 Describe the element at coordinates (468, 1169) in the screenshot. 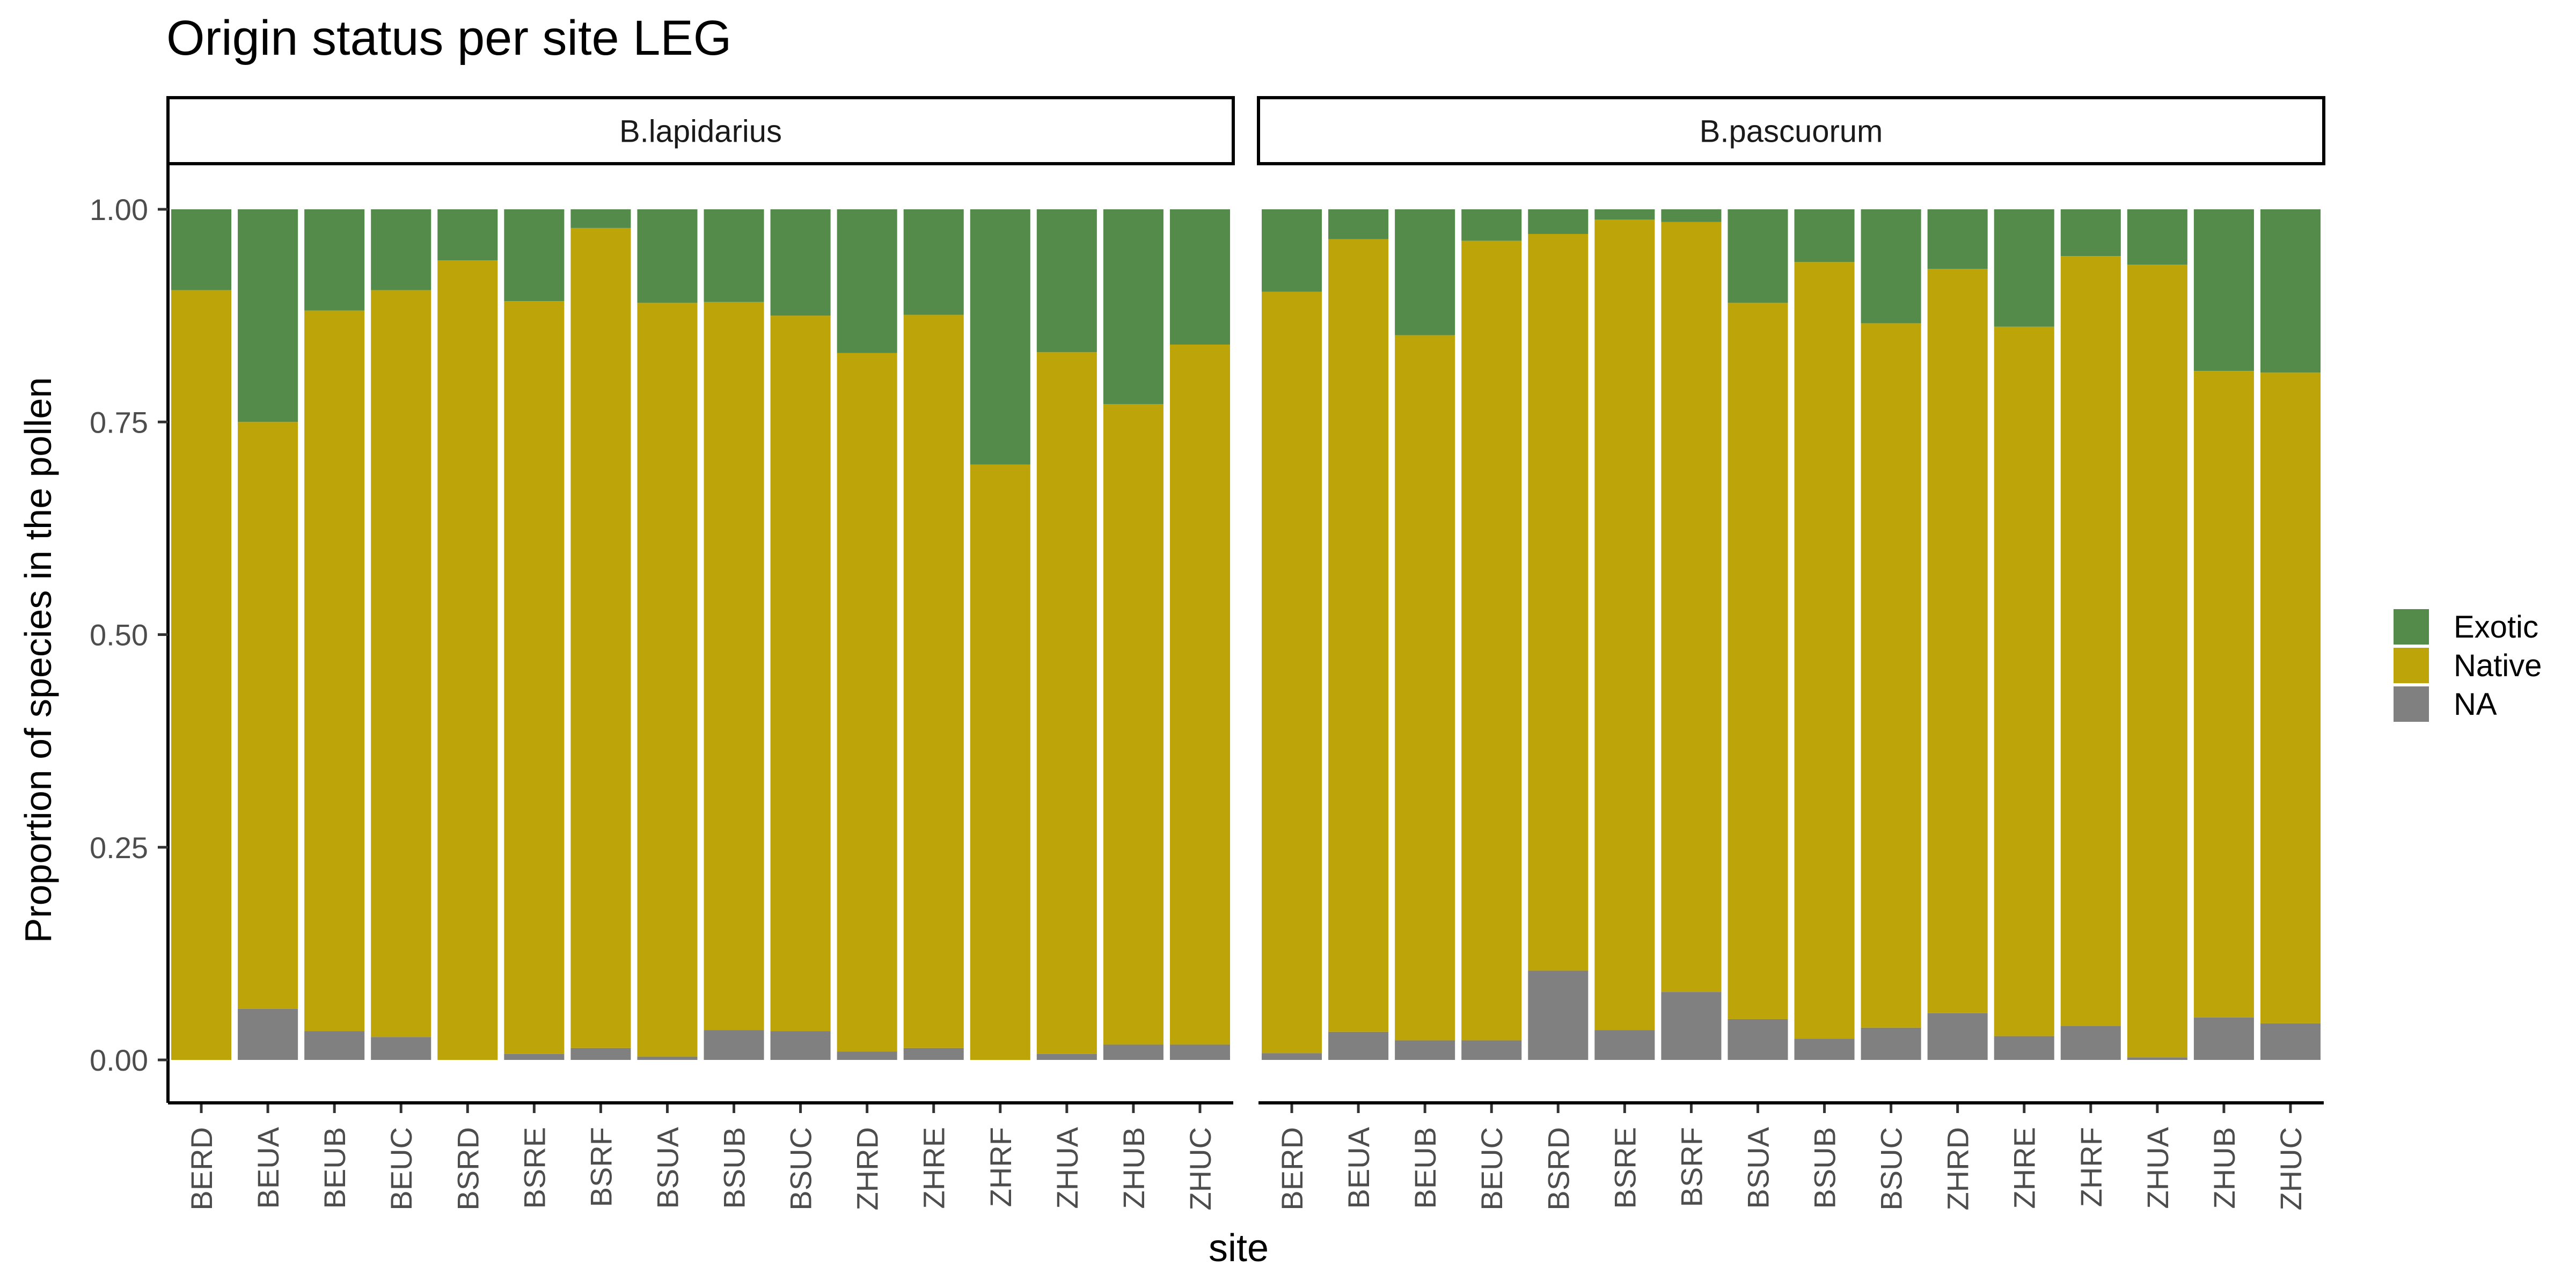

I see `x-tick-label: BSRD` at that location.